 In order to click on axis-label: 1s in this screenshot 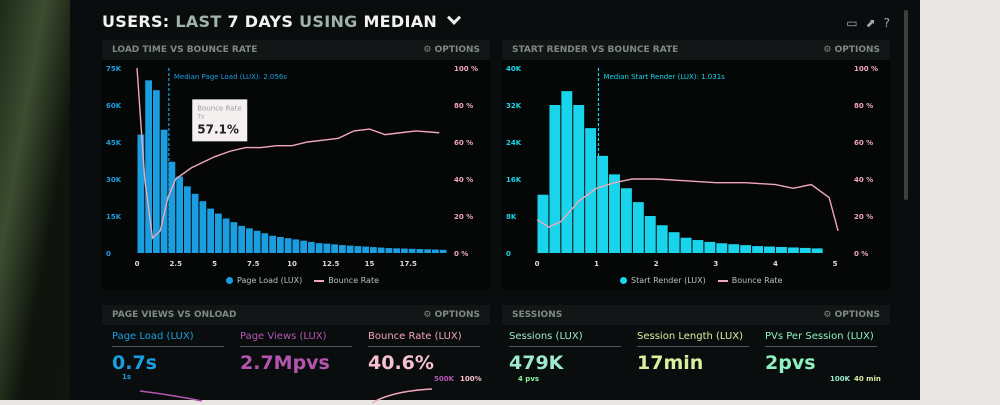, I will do `click(127, 377)`.